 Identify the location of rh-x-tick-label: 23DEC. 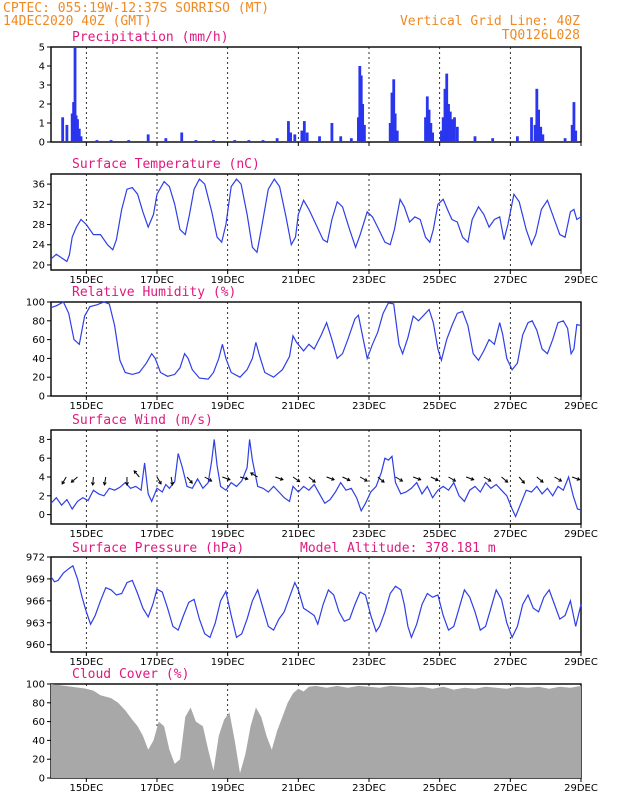
(369, 406).